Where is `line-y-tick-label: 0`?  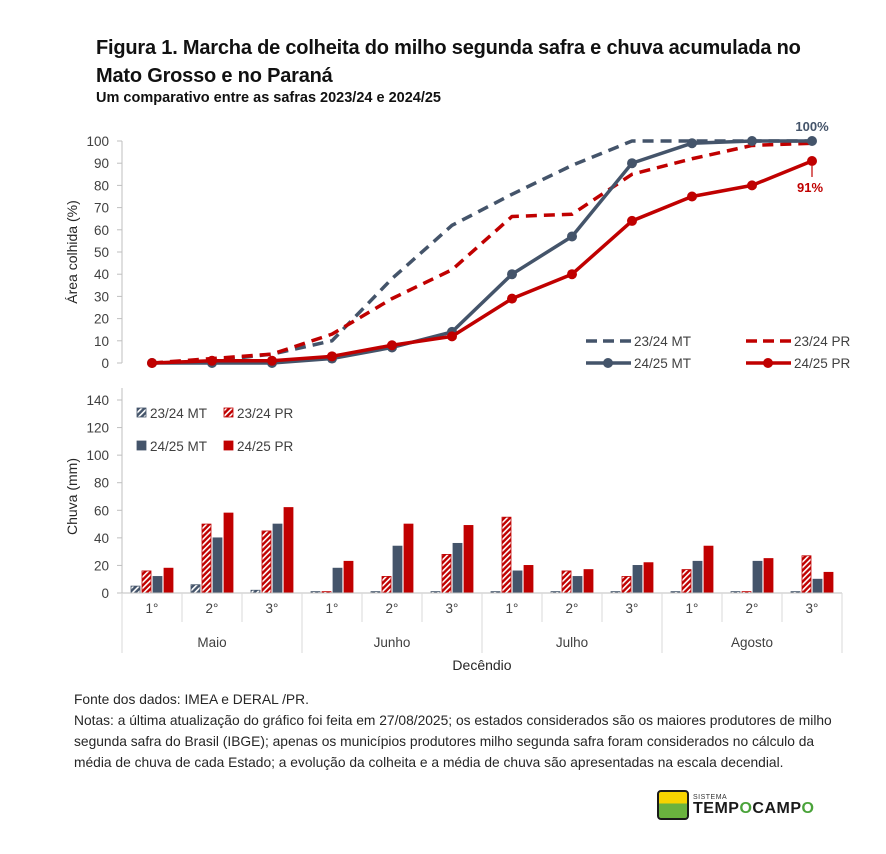 line-y-tick-label: 0 is located at coordinates (105, 363).